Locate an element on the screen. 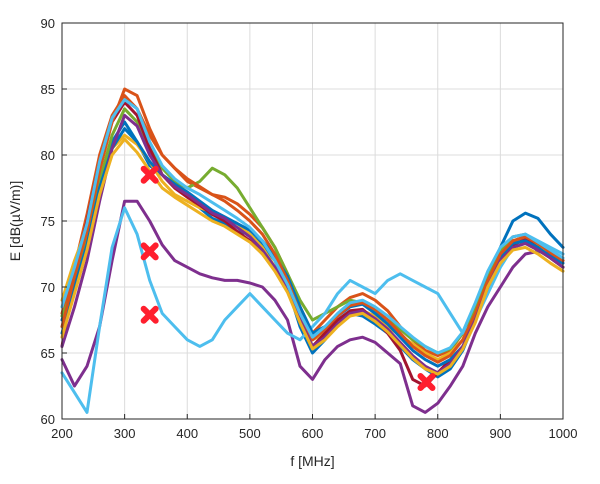  y-tick-label: 85 is located at coordinates (48, 89).